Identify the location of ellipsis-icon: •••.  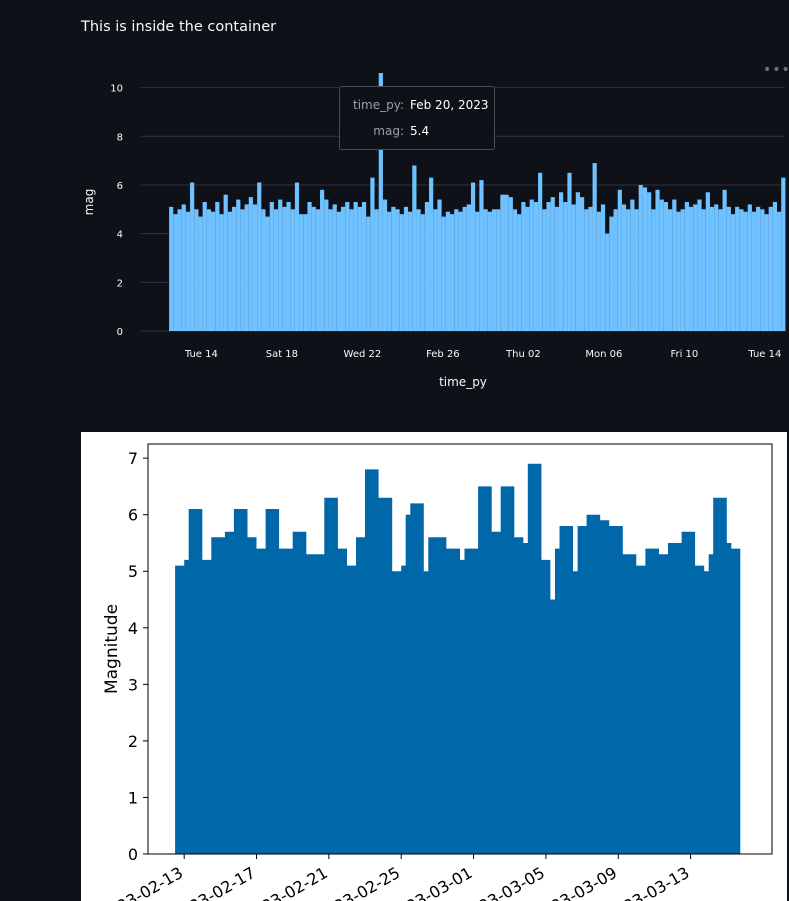
(776, 70).